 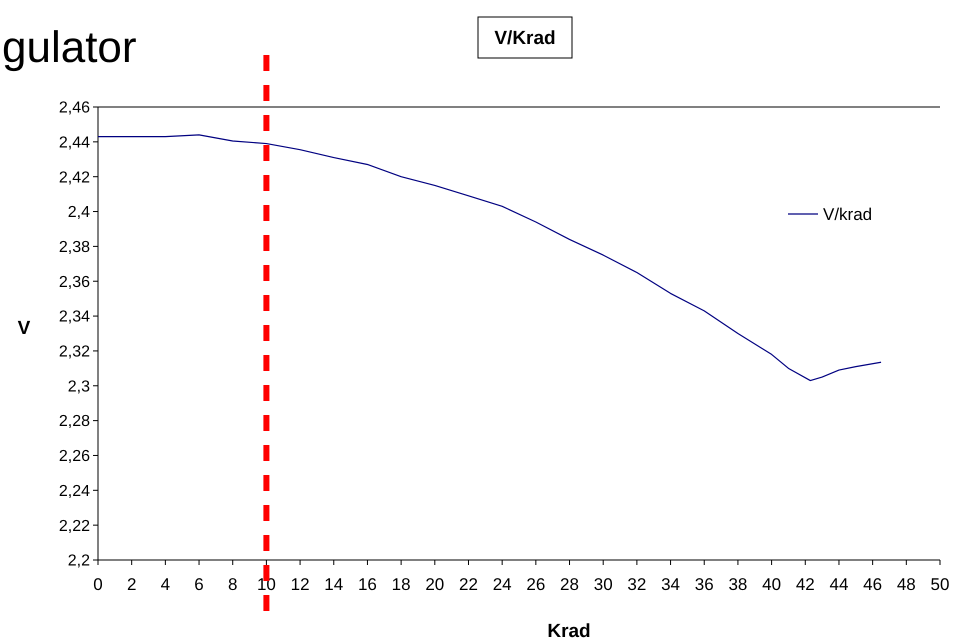 What do you see at coordinates (872, 584) in the screenshot?
I see `x-tick-label: 46` at bounding box center [872, 584].